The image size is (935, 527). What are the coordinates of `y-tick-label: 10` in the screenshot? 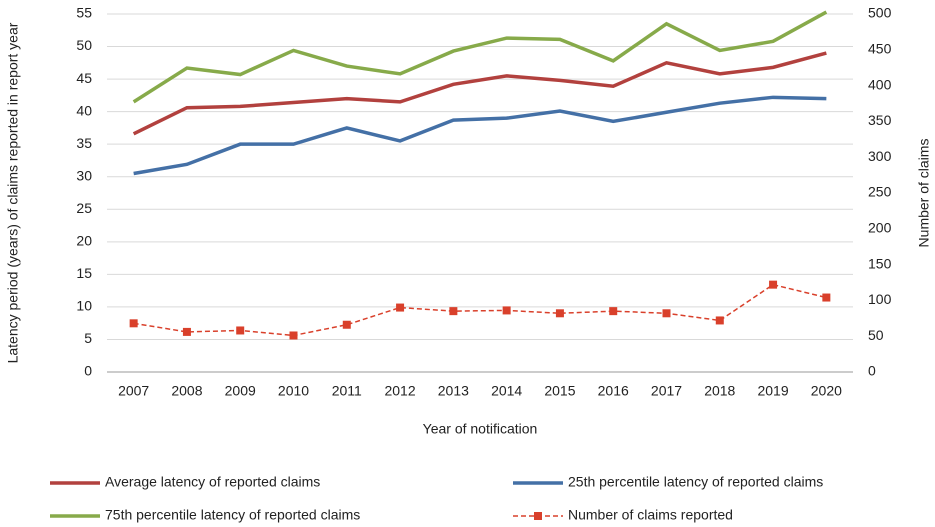 It's located at (84, 306).